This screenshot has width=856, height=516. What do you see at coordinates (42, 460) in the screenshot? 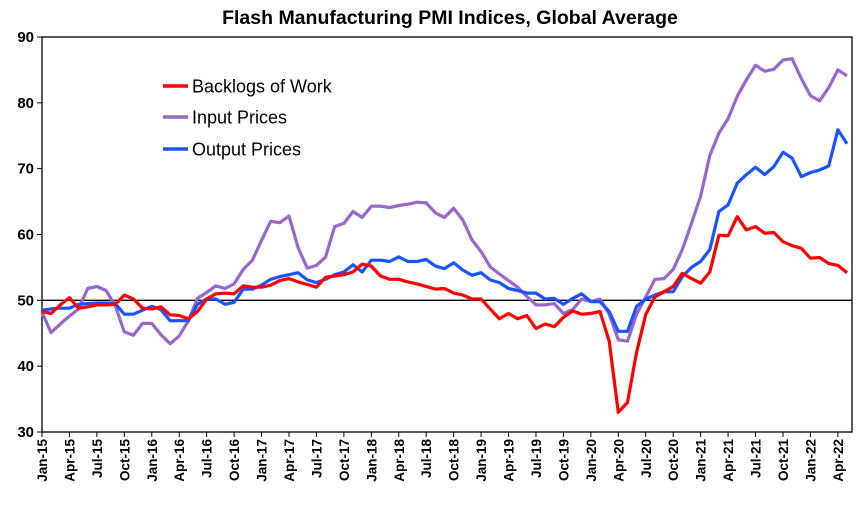
I see `x-tick-label: Jan-15` at bounding box center [42, 460].